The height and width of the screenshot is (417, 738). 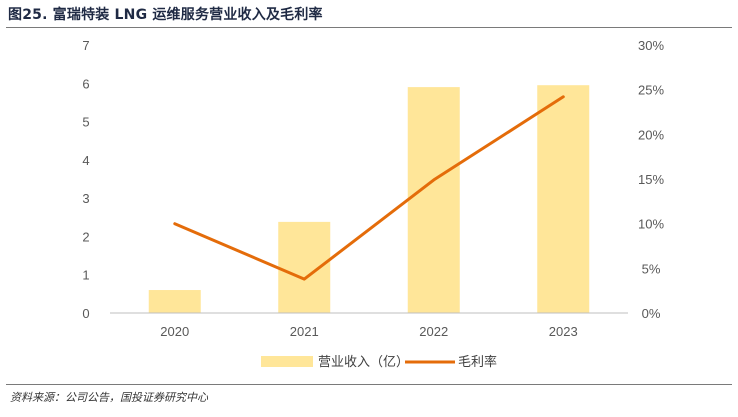 What do you see at coordinates (433, 331) in the screenshot?
I see `x-tick-label: 2022` at bounding box center [433, 331].